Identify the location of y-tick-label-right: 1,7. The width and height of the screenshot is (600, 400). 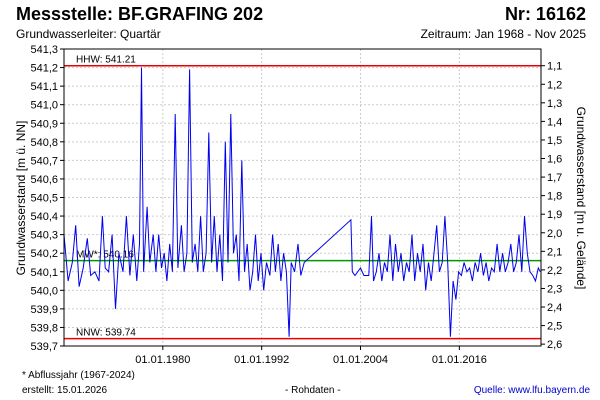
(554, 178).